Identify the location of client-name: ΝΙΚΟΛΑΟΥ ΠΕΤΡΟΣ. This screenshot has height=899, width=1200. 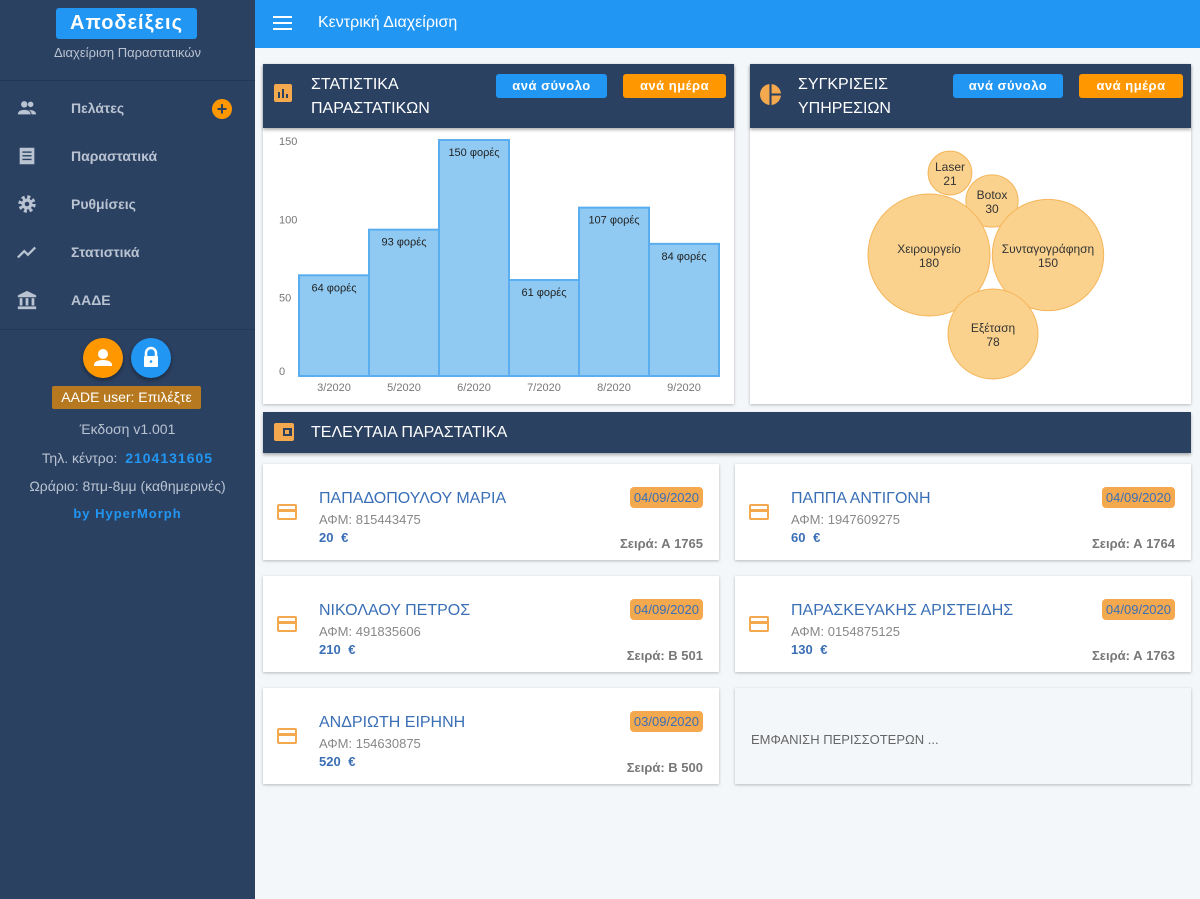
(395, 610).